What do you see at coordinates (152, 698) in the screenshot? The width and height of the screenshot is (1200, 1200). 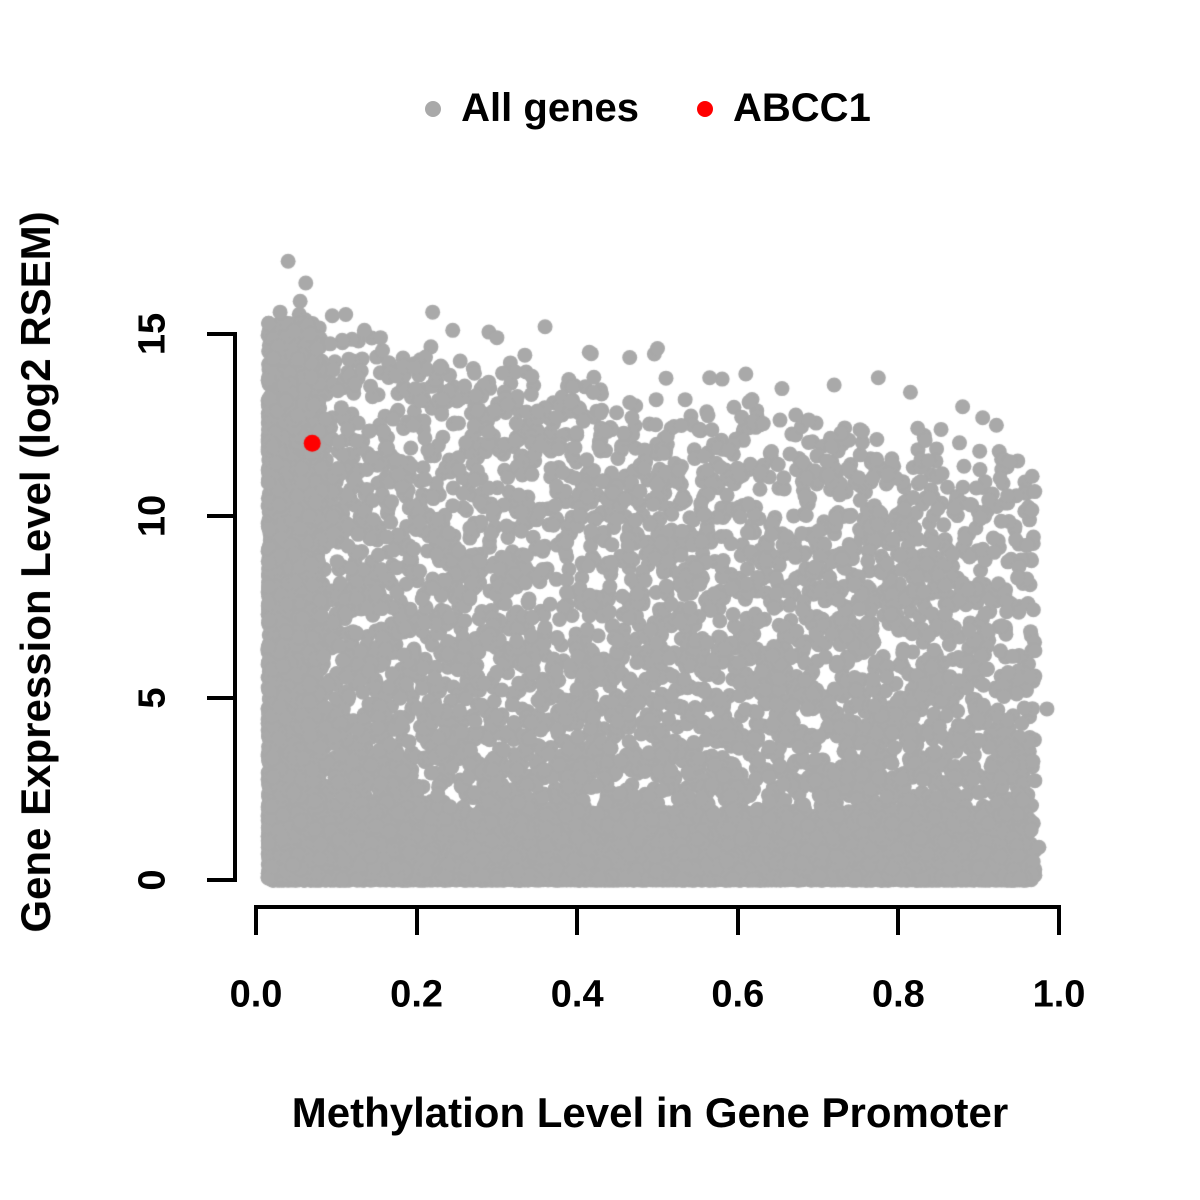 I see `y-tick-label: 5` at bounding box center [152, 698].